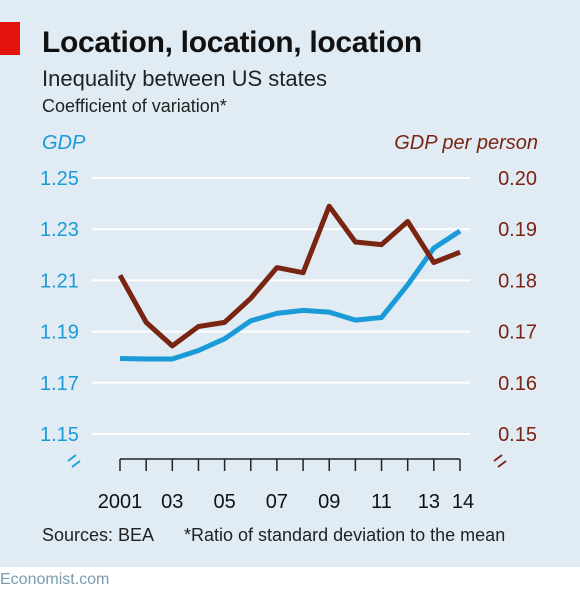 The width and height of the screenshot is (580, 598). Describe the element at coordinates (172, 502) in the screenshot. I see `x-tick-label: 03` at that location.